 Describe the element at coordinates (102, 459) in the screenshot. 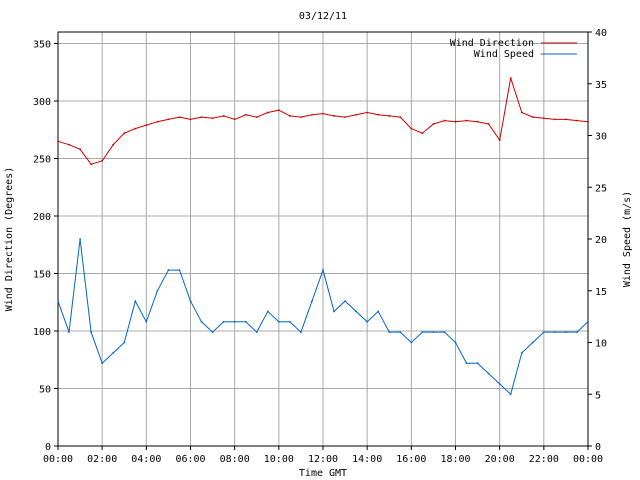

I see `x-tick-label: 02:00` at that location.